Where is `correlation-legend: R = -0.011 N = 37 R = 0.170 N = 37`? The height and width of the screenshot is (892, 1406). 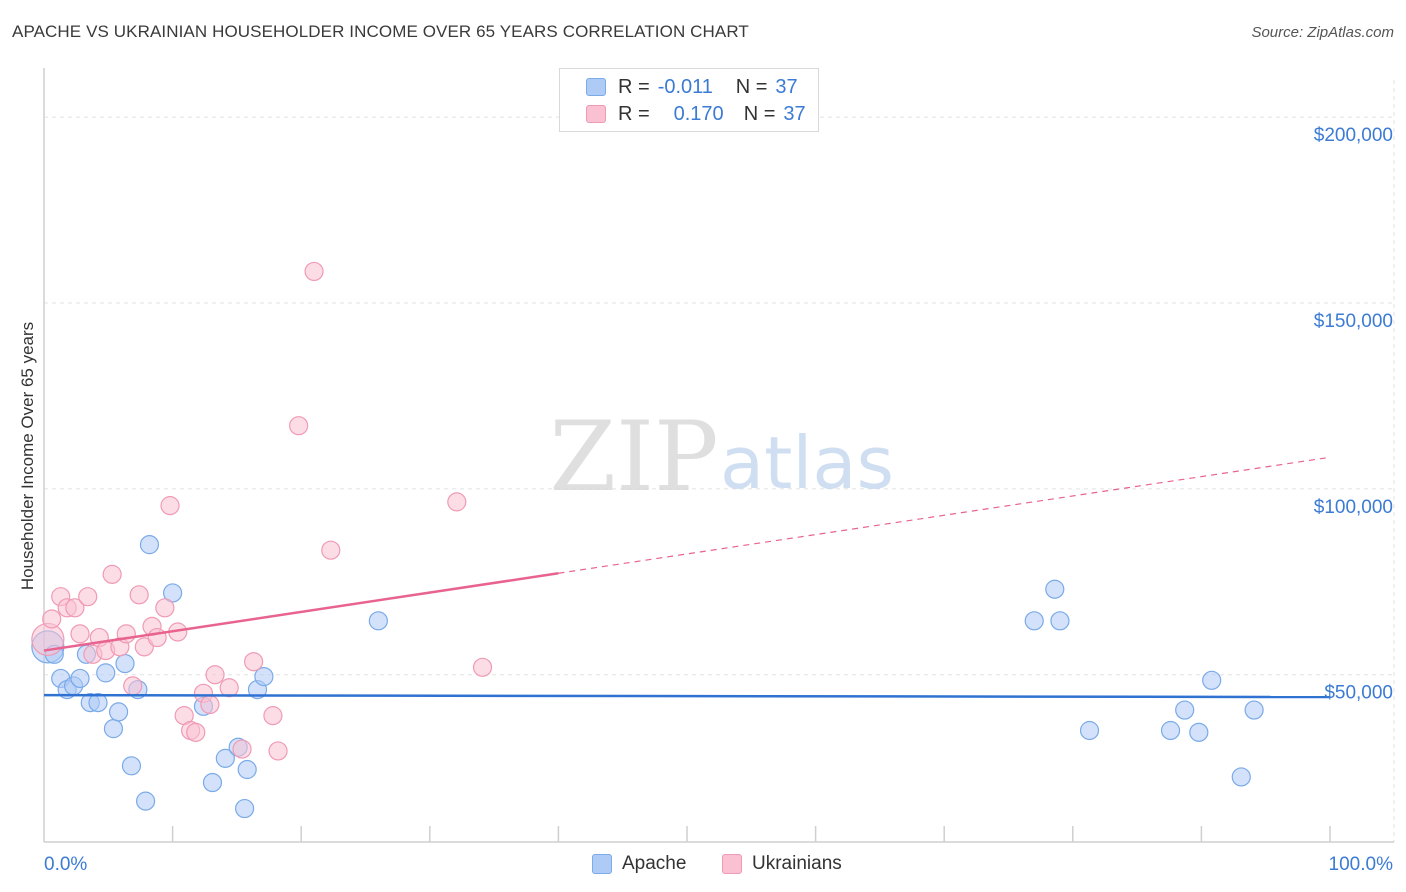 correlation-legend: R = -0.011 N = 37 R = 0.170 N = 37 is located at coordinates (689, 100).